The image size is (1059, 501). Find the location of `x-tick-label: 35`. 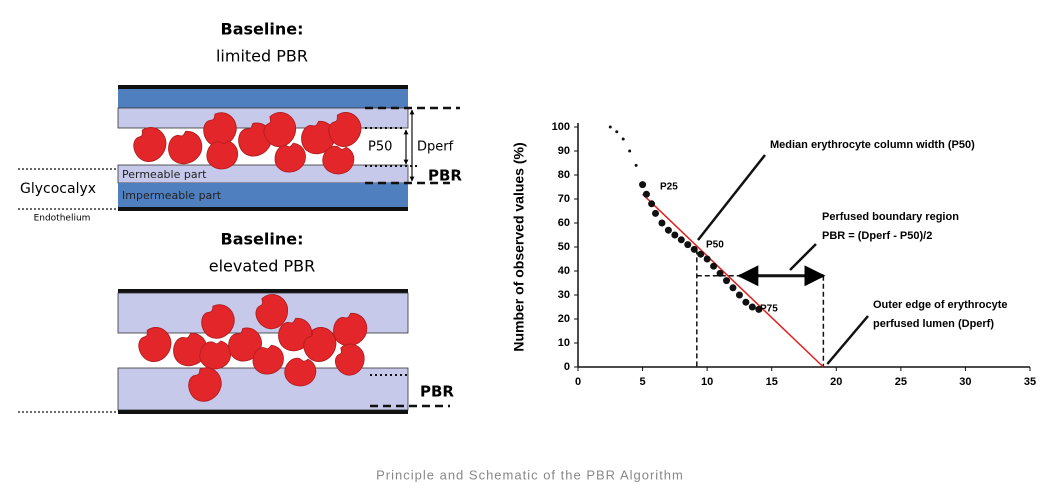

x-tick-label: 35 is located at coordinates (1030, 382).